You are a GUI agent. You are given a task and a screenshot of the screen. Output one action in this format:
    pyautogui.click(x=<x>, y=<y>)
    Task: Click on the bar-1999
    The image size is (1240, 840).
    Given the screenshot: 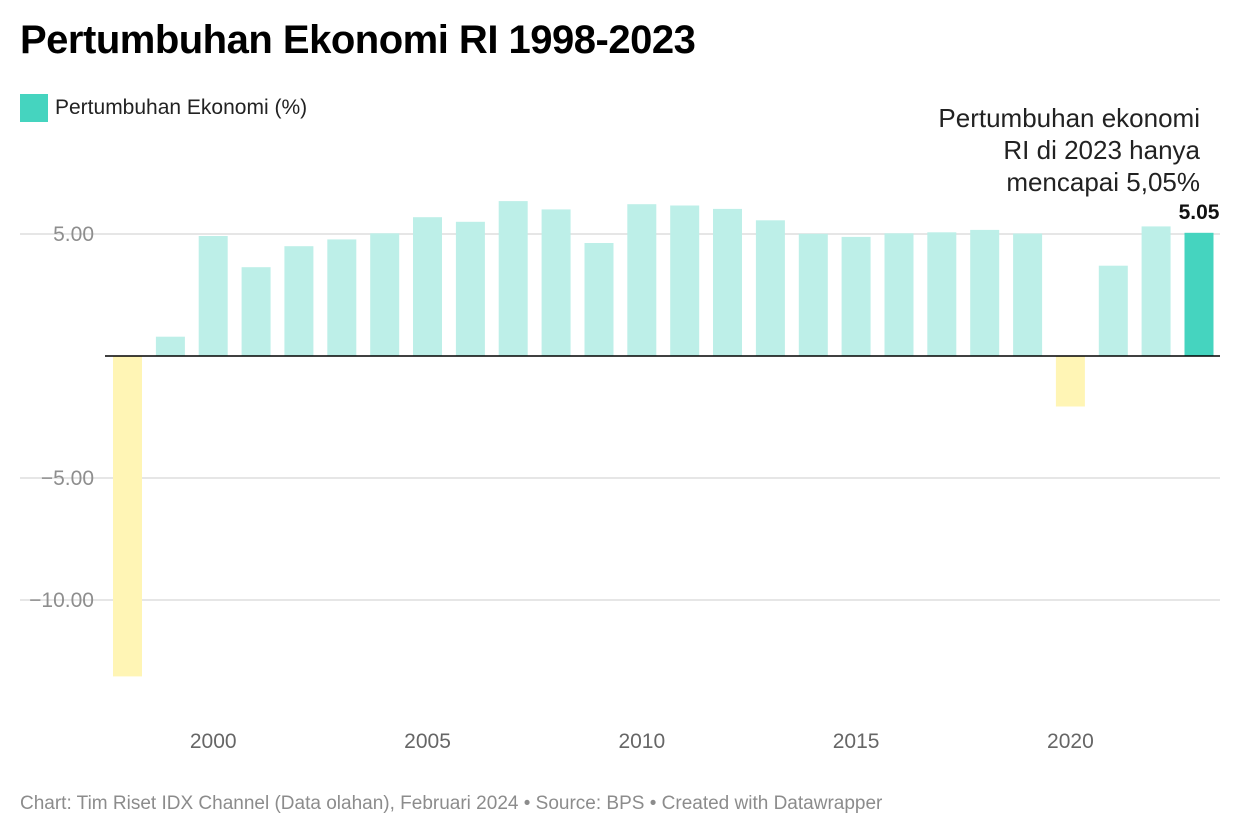 What is the action you would take?
    pyautogui.click(x=170, y=346)
    